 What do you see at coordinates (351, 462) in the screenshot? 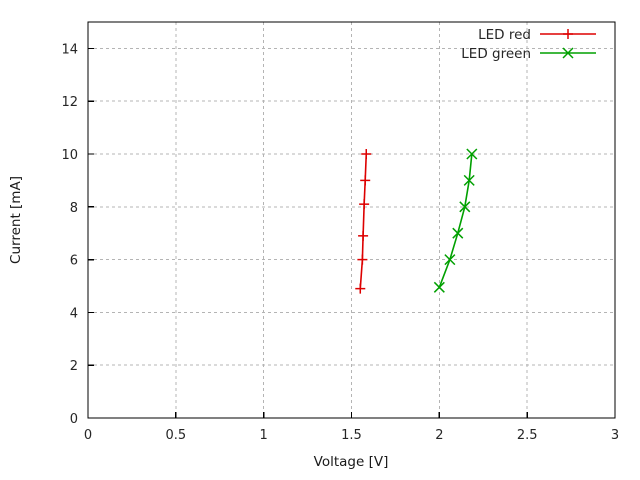
I see `x-axis-title: Voltage [V]` at bounding box center [351, 462].